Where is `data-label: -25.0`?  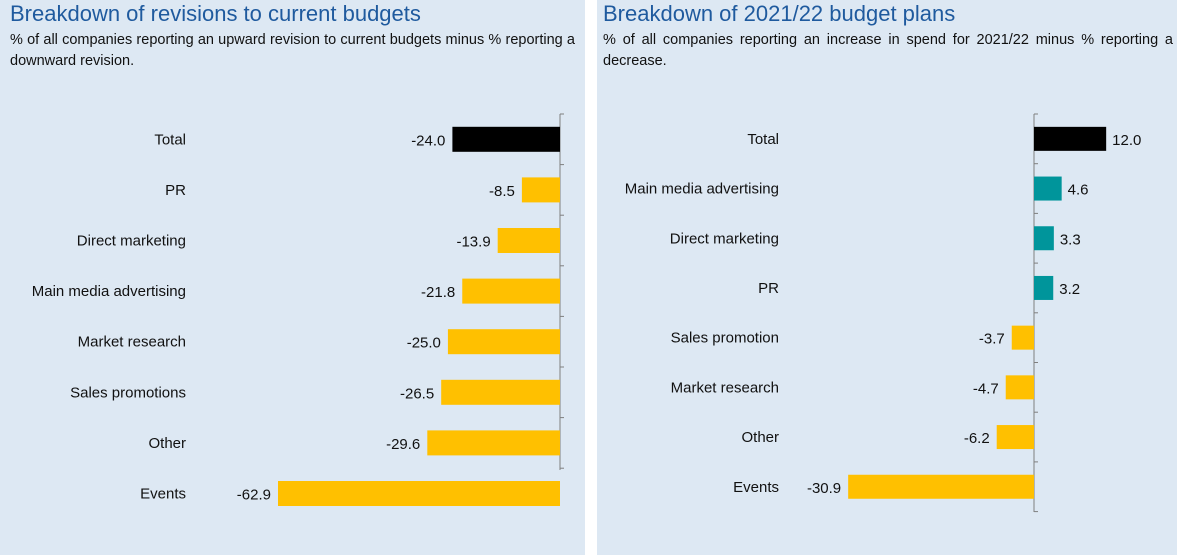
data-label: -25.0 is located at coordinates (424, 343).